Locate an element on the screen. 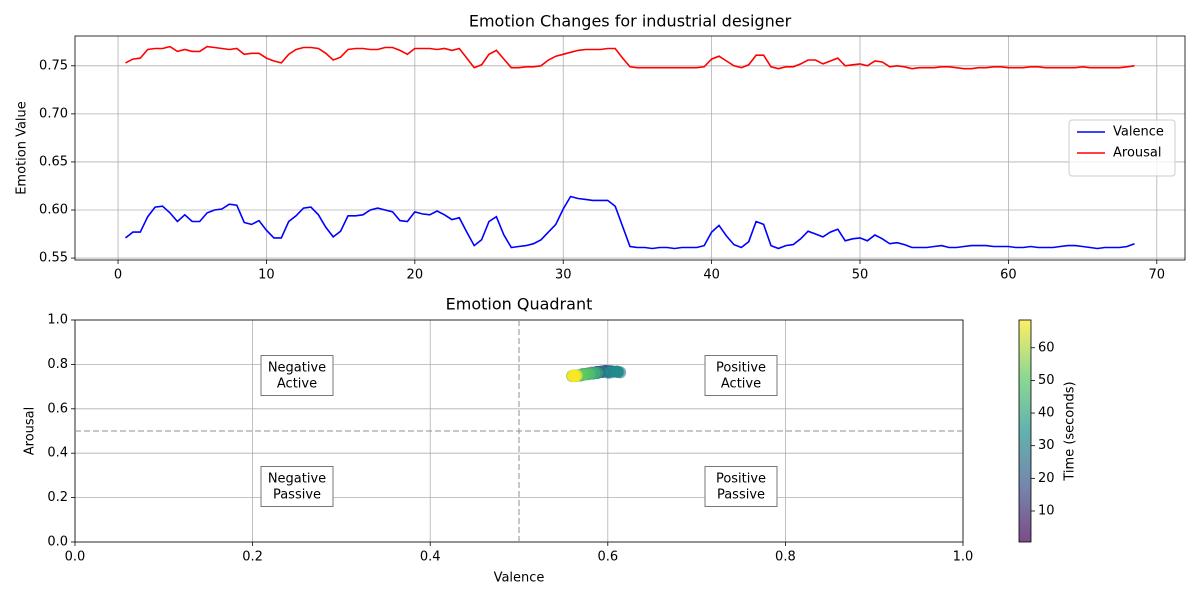 The image size is (1200, 600). x-axis-label: Valence is located at coordinates (519, 578).